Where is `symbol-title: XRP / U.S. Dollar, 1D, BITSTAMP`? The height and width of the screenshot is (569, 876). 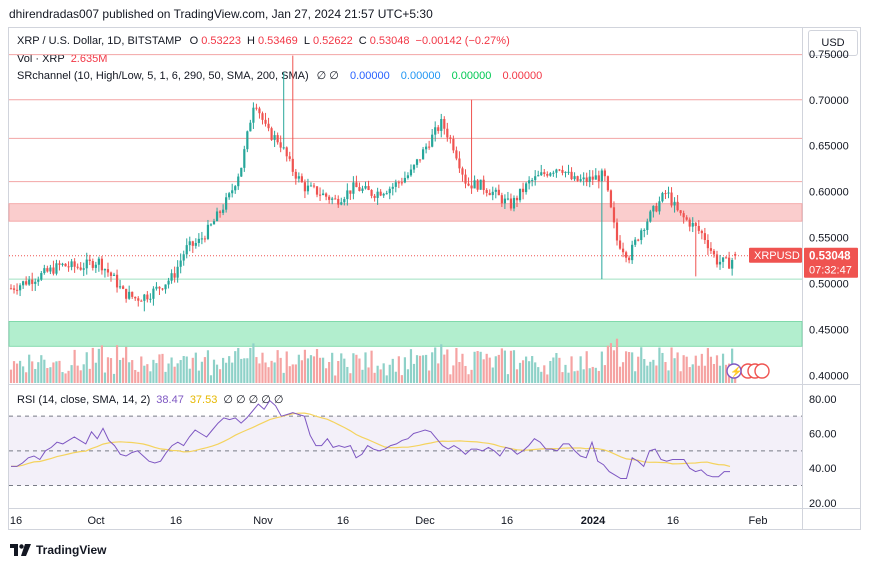 symbol-title: XRP / U.S. Dollar, 1D, BITSTAMP is located at coordinates (99, 41).